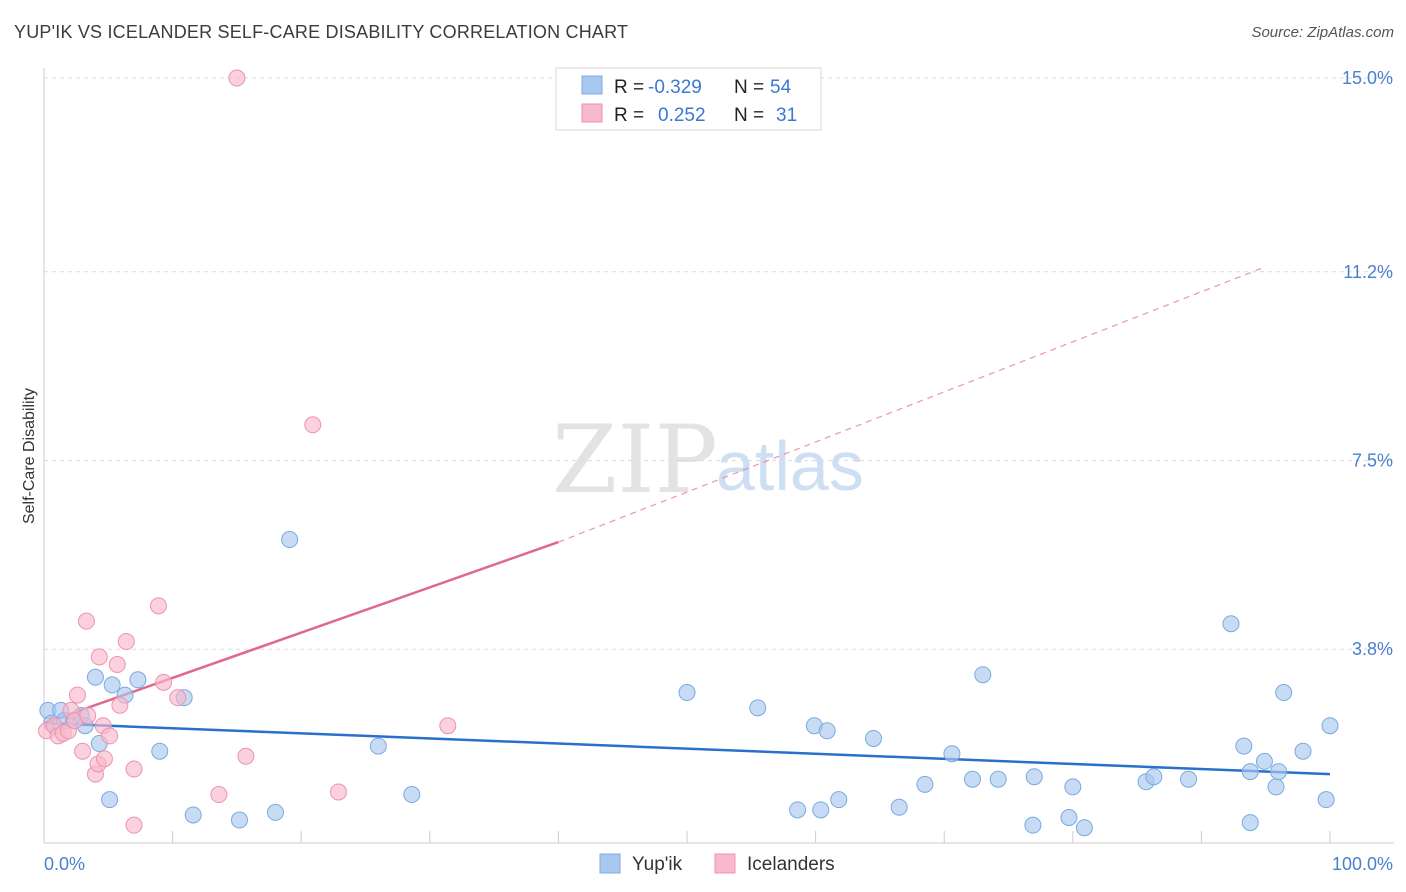 This screenshot has width=1406, height=892. I want to click on stats-swatch-yupik, so click(592, 85).